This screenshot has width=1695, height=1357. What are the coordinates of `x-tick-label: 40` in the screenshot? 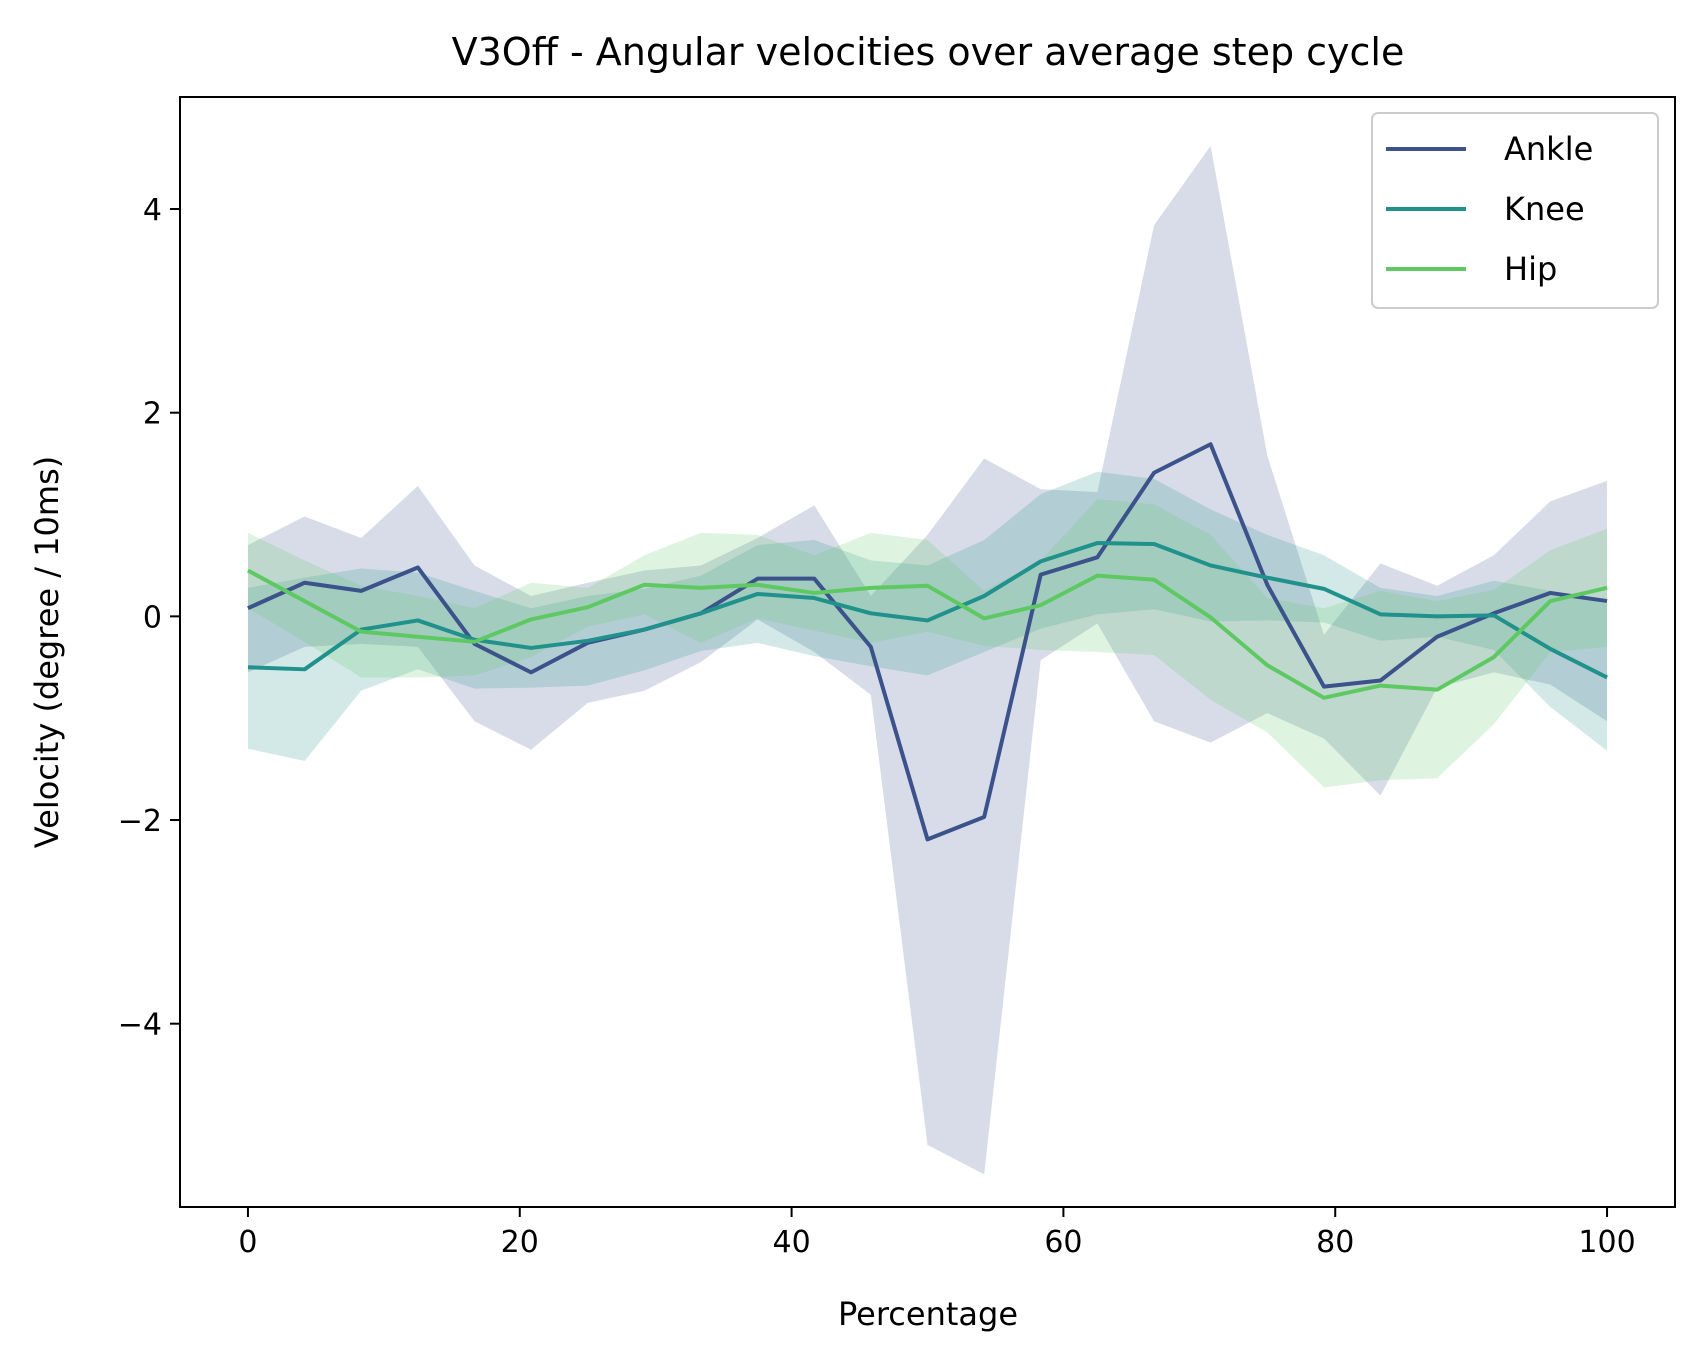 It's located at (791, 1242).